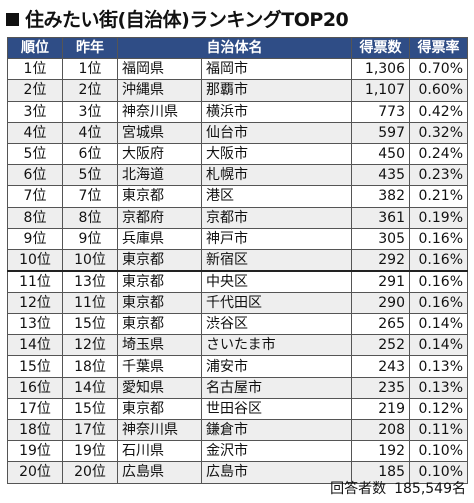 The height and width of the screenshot is (503, 474). What do you see at coordinates (380, 238) in the screenshot?
I see `votes-cell: 305` at bounding box center [380, 238].